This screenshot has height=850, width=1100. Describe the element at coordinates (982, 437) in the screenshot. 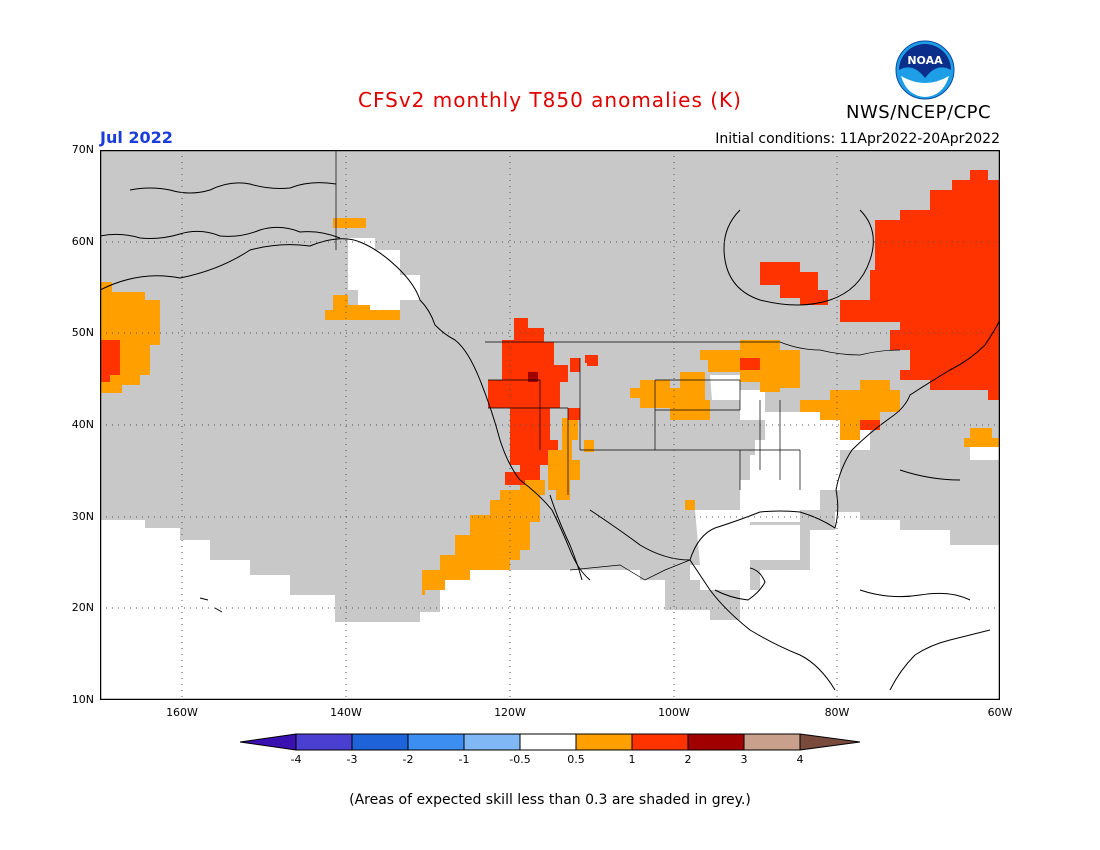

I see `warm-anomaly-atlantic` at that location.